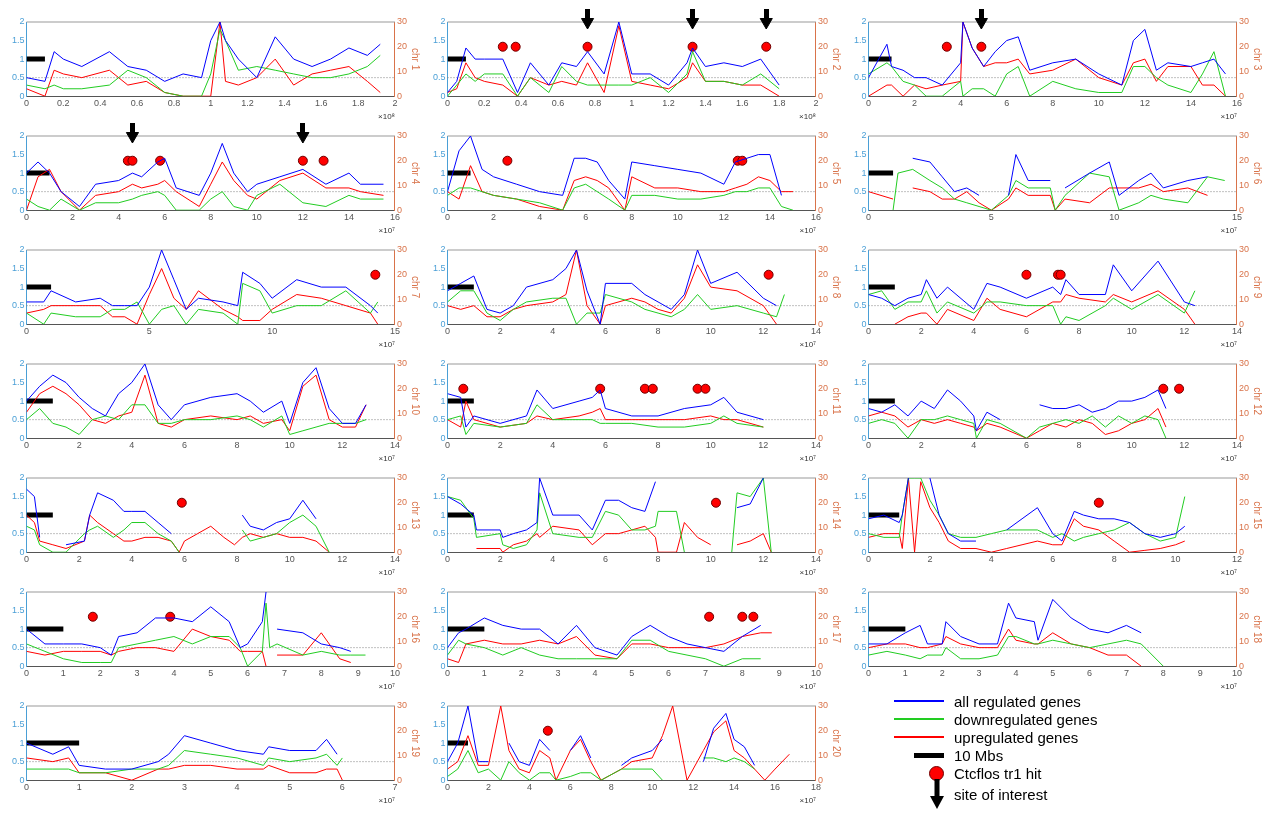 This screenshot has width=1264, height=819. Describe the element at coordinates (1001, 794) in the screenshot. I see `text: site of interest` at that location.